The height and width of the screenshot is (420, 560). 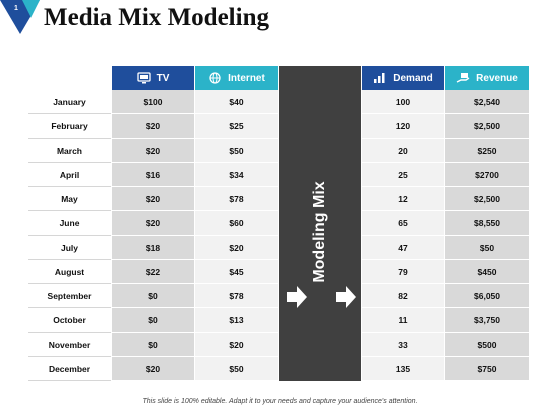 I want to click on revenue-cell: $450, so click(x=487, y=272).